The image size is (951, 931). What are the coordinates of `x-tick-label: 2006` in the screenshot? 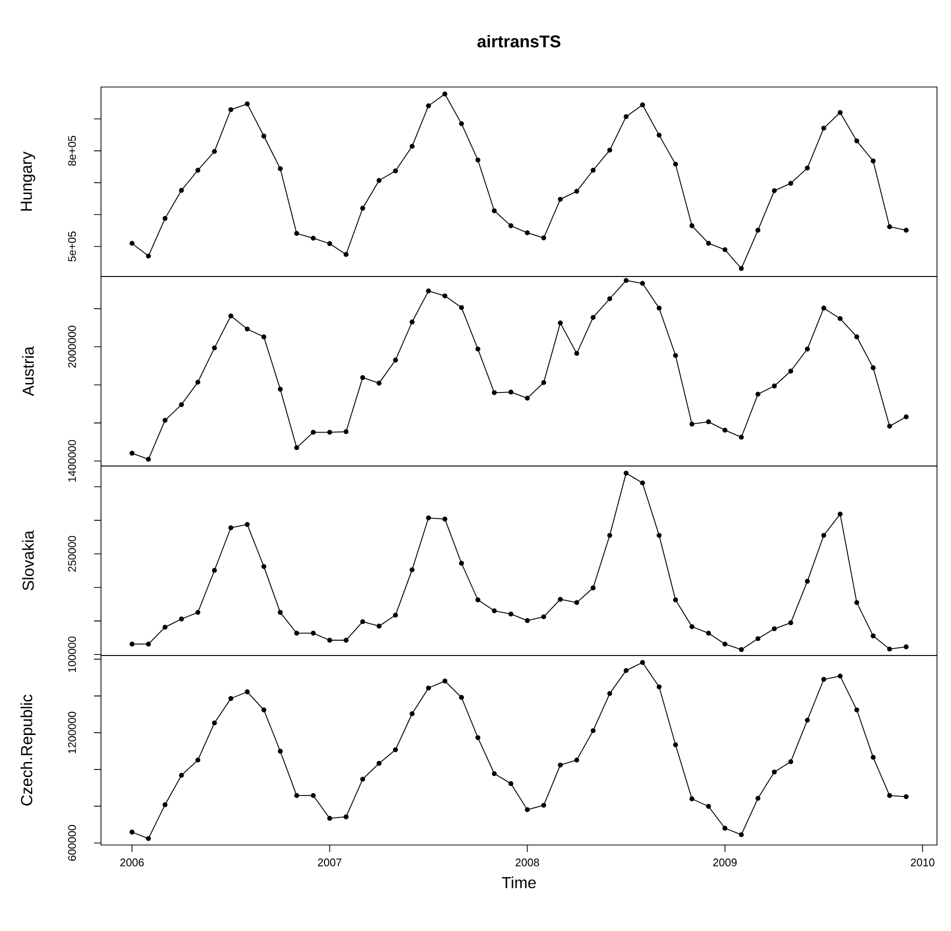 It's located at (132, 862).